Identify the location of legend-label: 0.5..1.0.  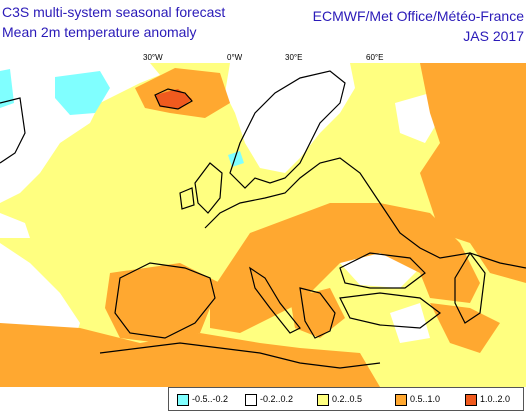
(425, 399).